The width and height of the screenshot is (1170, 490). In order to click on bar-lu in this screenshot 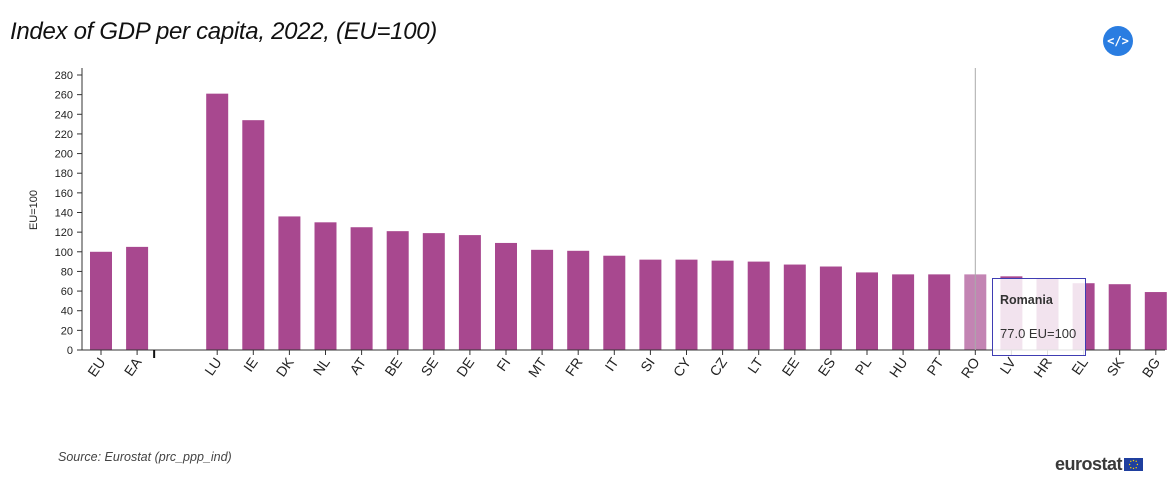, I will do `click(217, 222)`.